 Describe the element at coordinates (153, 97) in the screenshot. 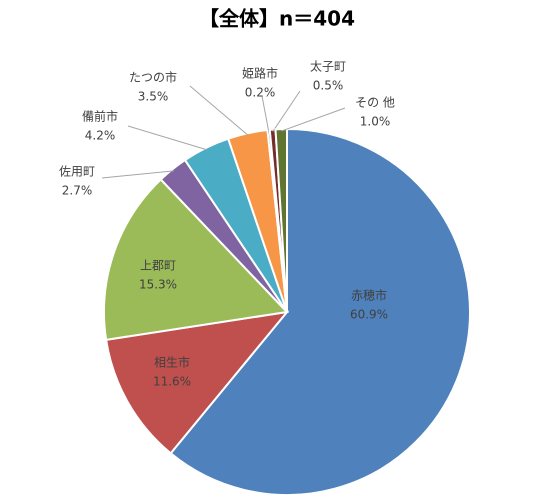

I see `slice-value: 3.5%` at that location.